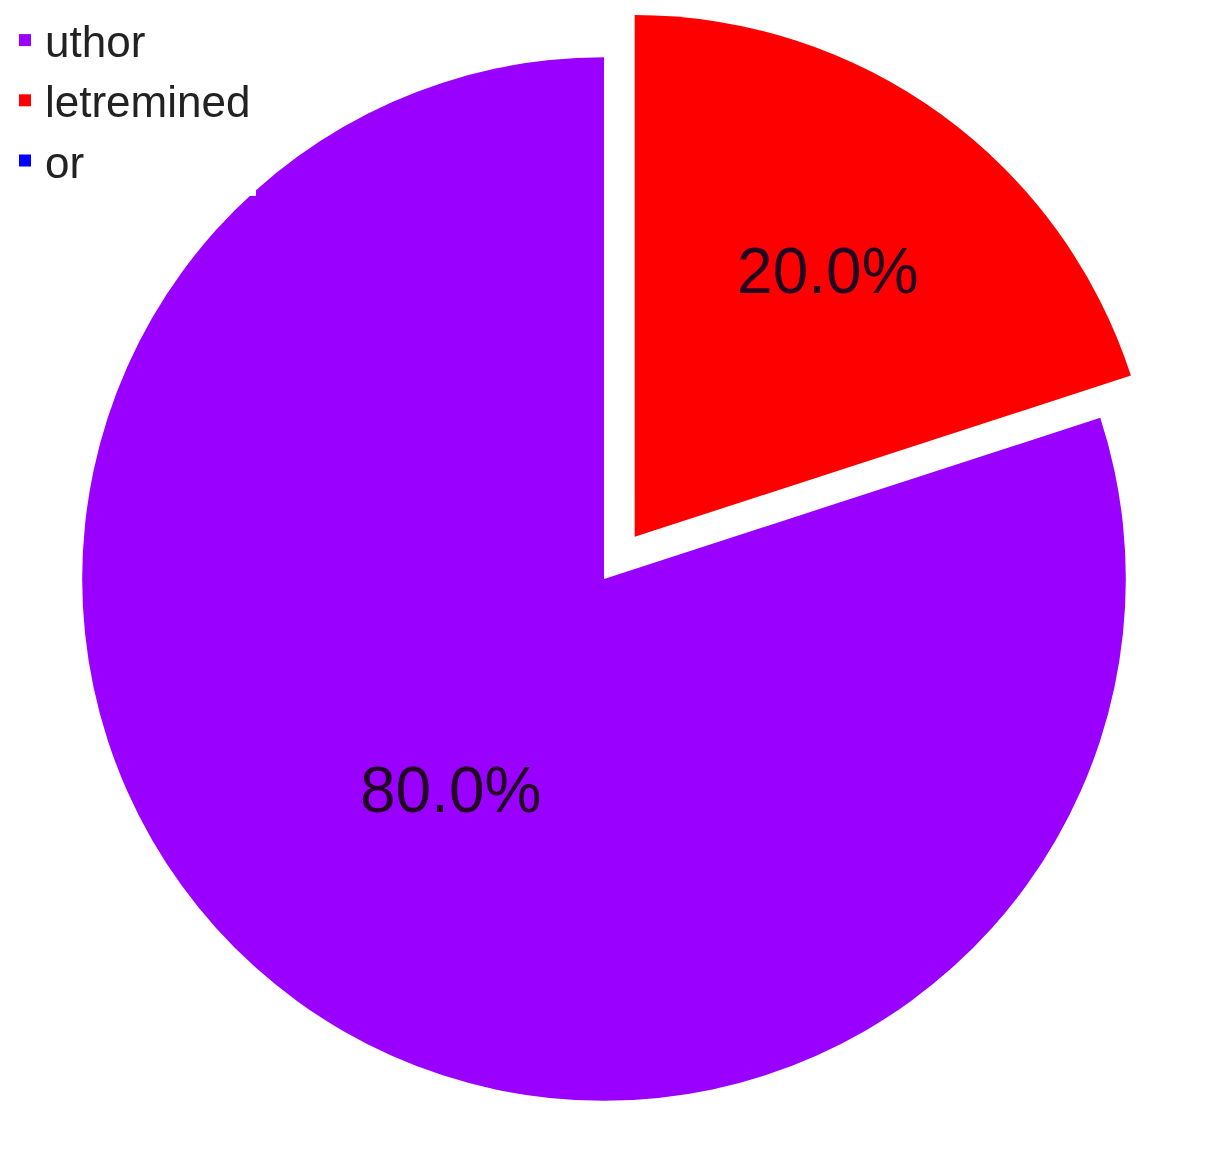 The width and height of the screenshot is (1208, 1158). What do you see at coordinates (95, 42) in the screenshot?
I see `legend-label: uthor` at bounding box center [95, 42].